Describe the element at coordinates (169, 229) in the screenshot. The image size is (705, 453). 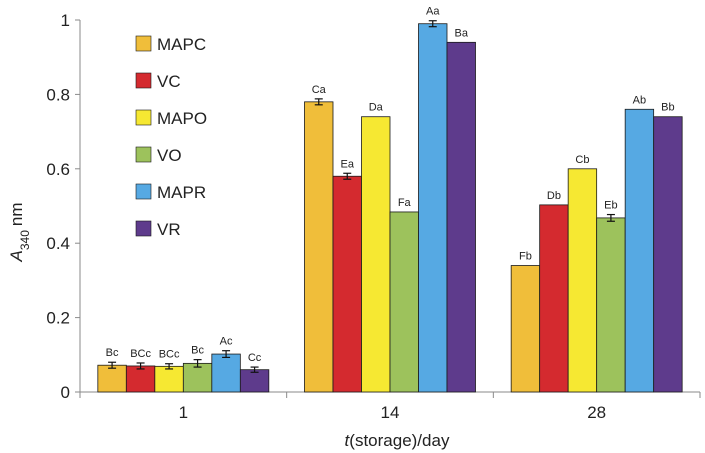
I see `legend-label-vr: VR` at that location.